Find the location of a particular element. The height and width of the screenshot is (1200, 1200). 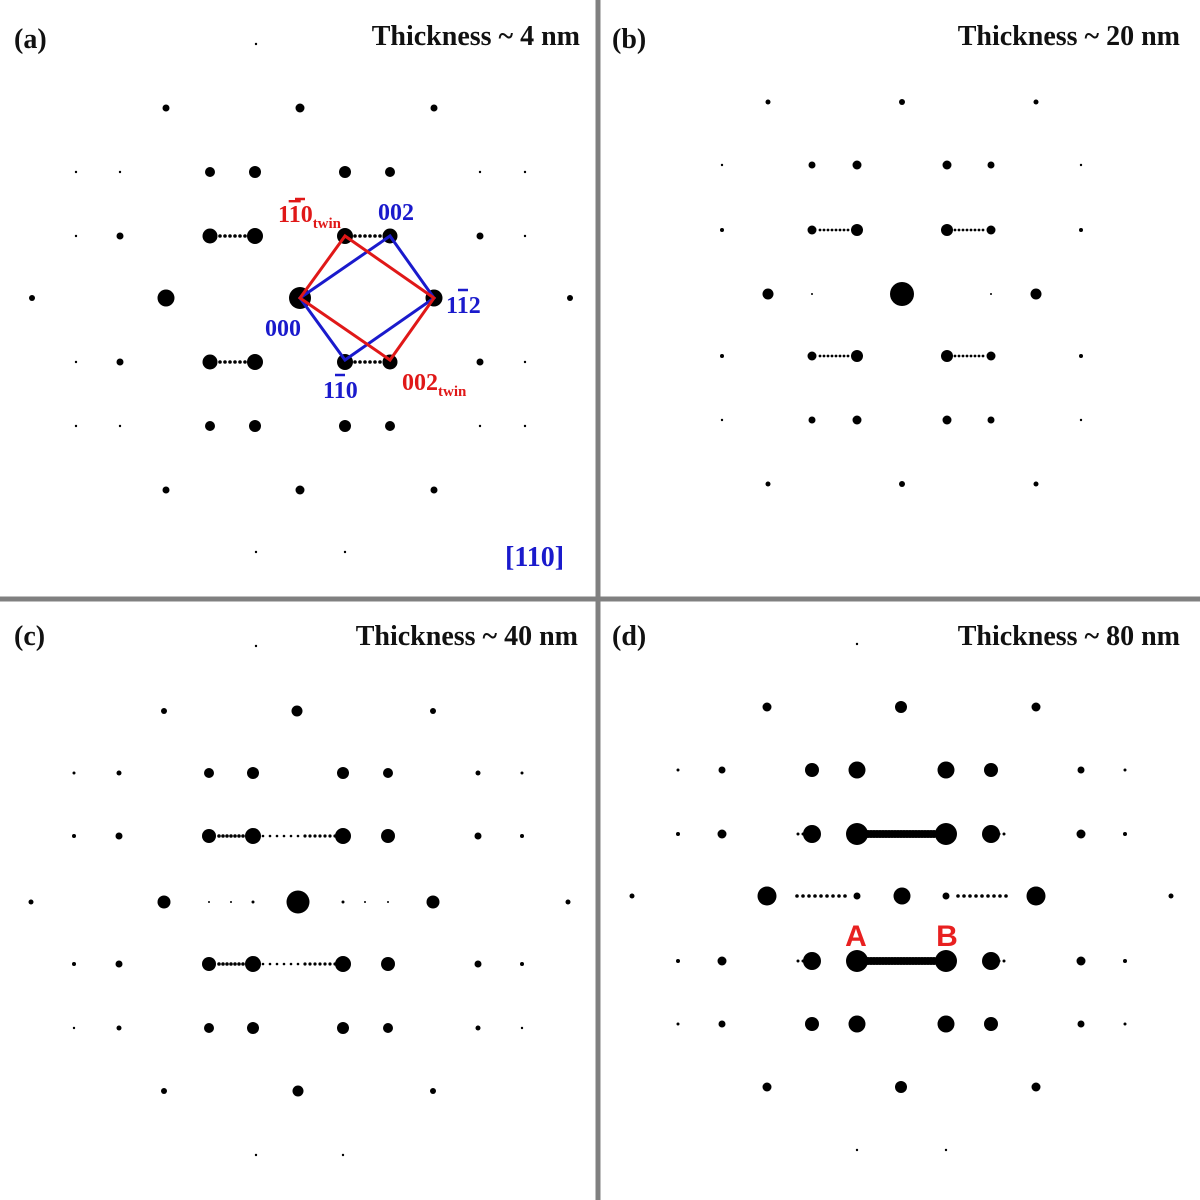

matrix-unit-cell is located at coordinates (367, 298).